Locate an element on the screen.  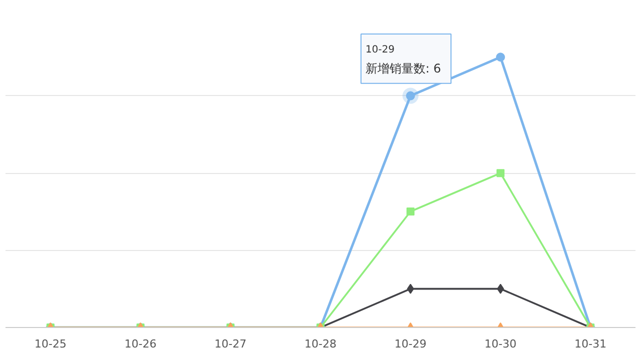
annotation: 新增销量数: 6 is located at coordinates (403, 69).